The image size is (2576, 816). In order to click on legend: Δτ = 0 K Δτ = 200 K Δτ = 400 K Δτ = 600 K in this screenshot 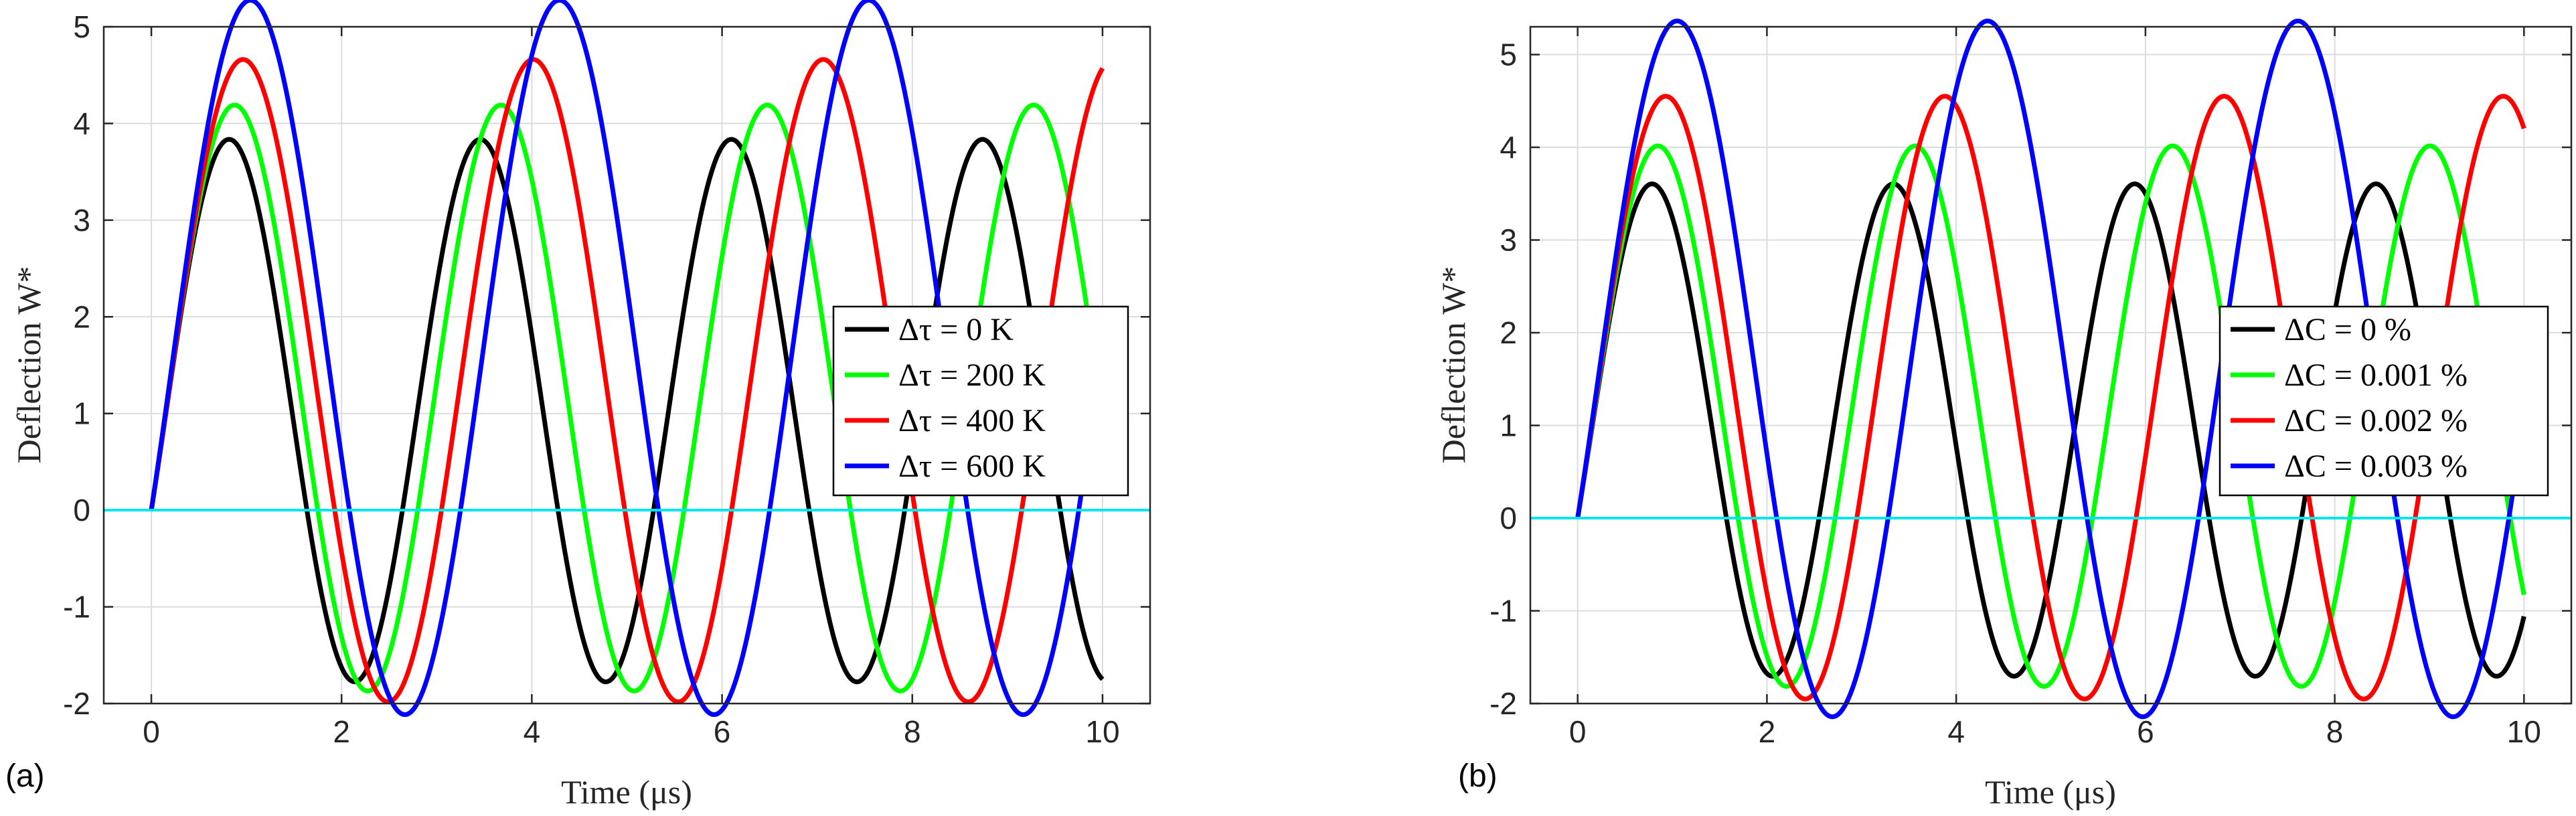, I will do `click(981, 401)`.